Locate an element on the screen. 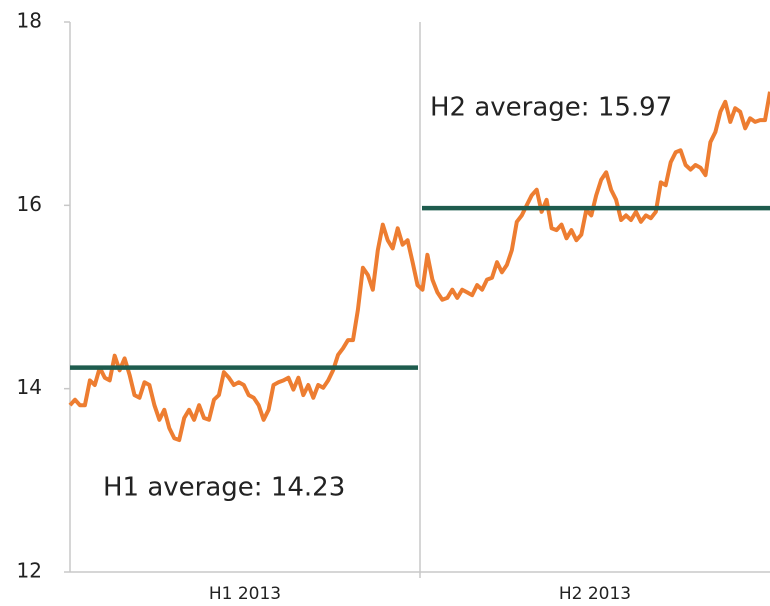  y-tick-label: 18 is located at coordinates (29, 21).